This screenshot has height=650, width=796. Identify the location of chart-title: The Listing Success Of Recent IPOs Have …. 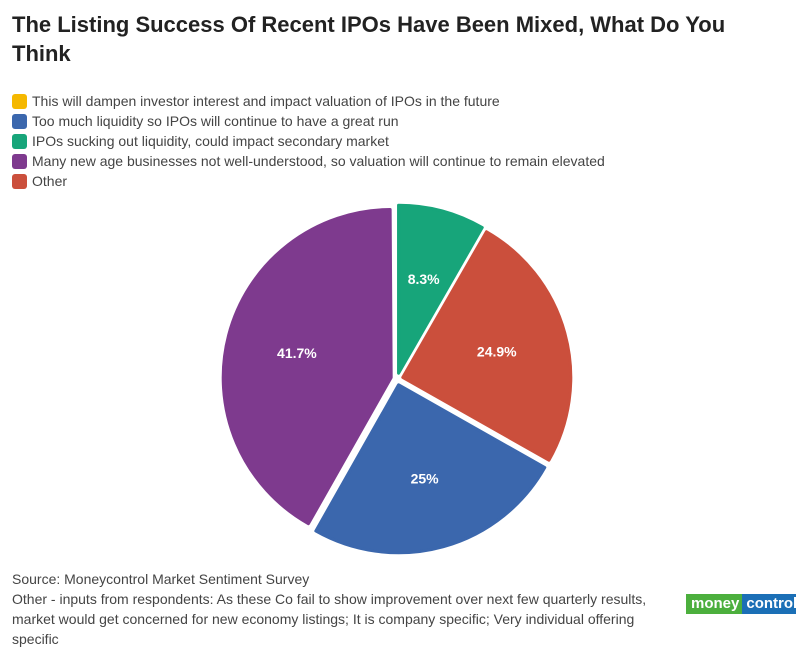
(369, 39).